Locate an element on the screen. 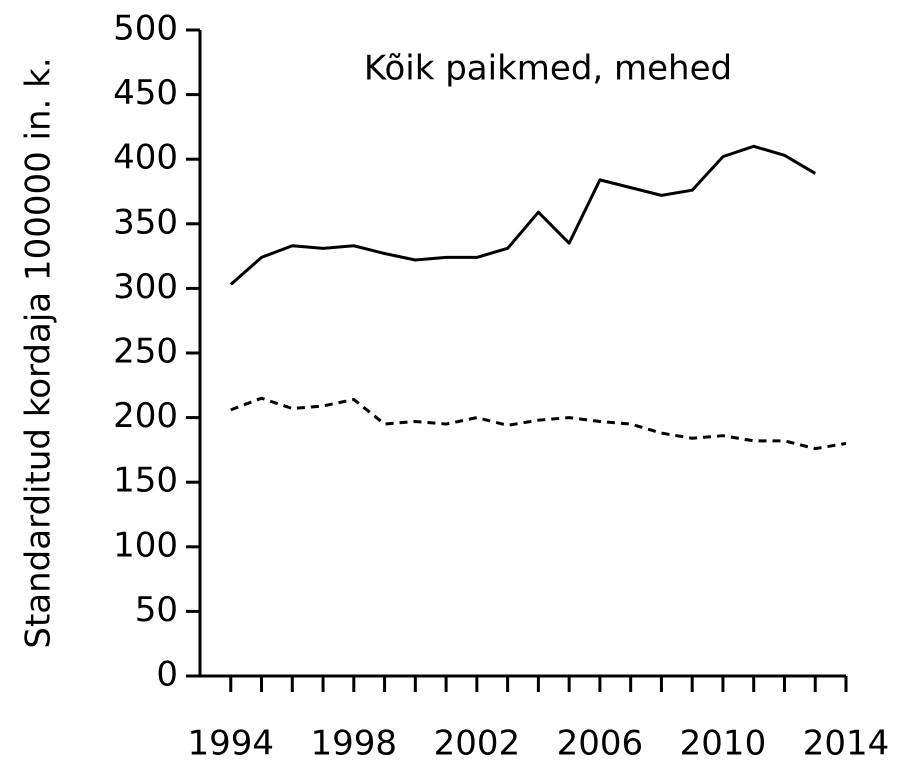  x-tick-label: 2006 is located at coordinates (600, 744).